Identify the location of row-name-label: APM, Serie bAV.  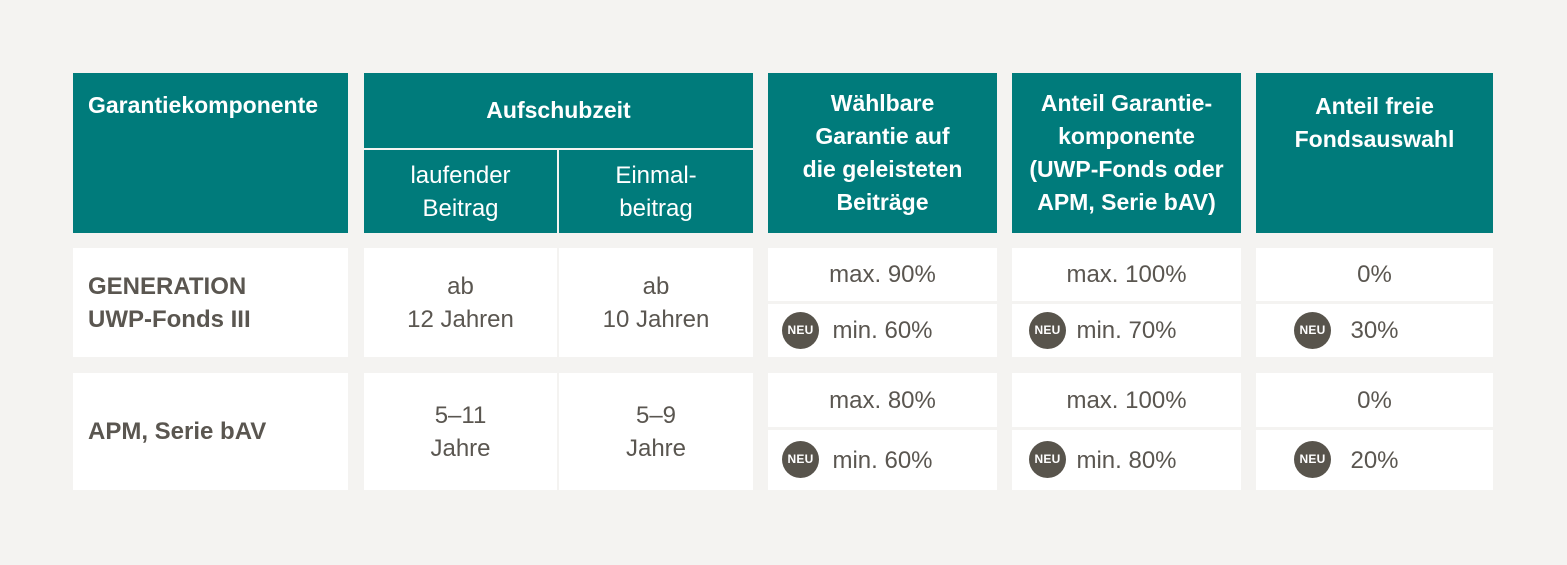
(177, 431).